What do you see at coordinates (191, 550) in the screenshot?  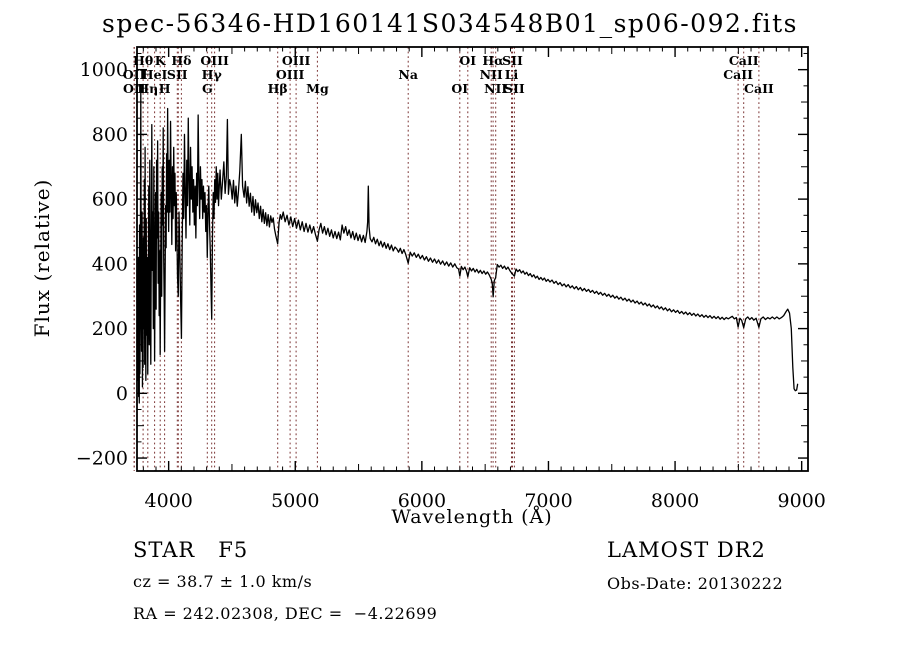 I see `classification-label: STAR F5` at bounding box center [191, 550].